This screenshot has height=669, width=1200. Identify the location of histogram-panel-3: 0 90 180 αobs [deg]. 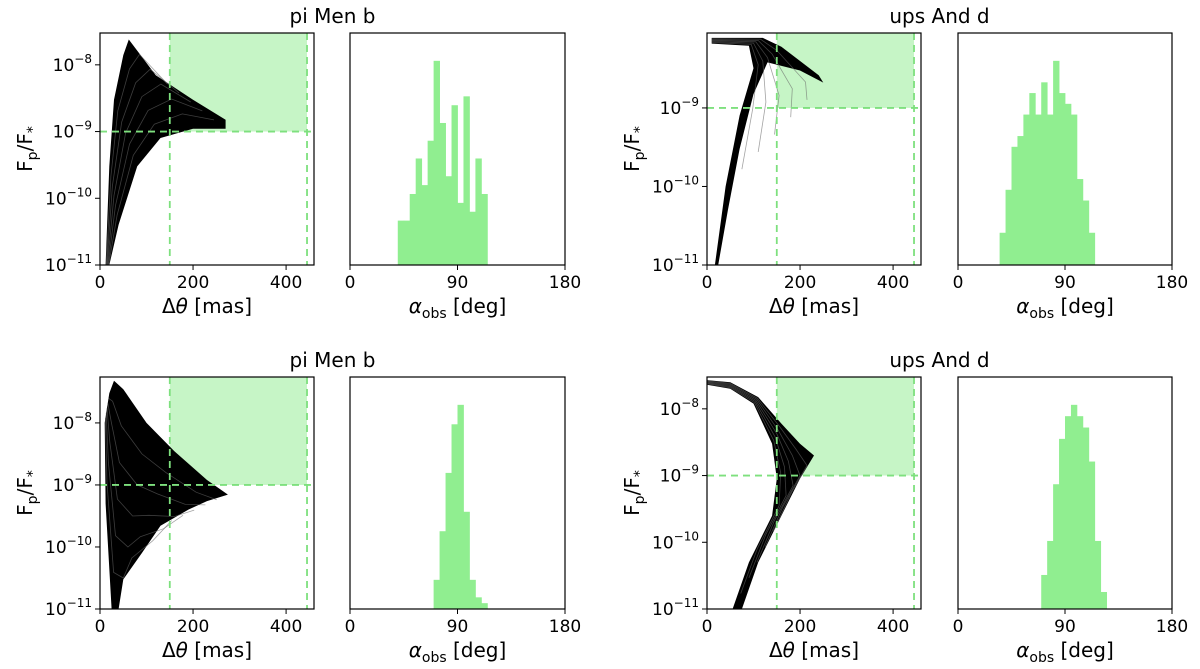
(1070, 521).